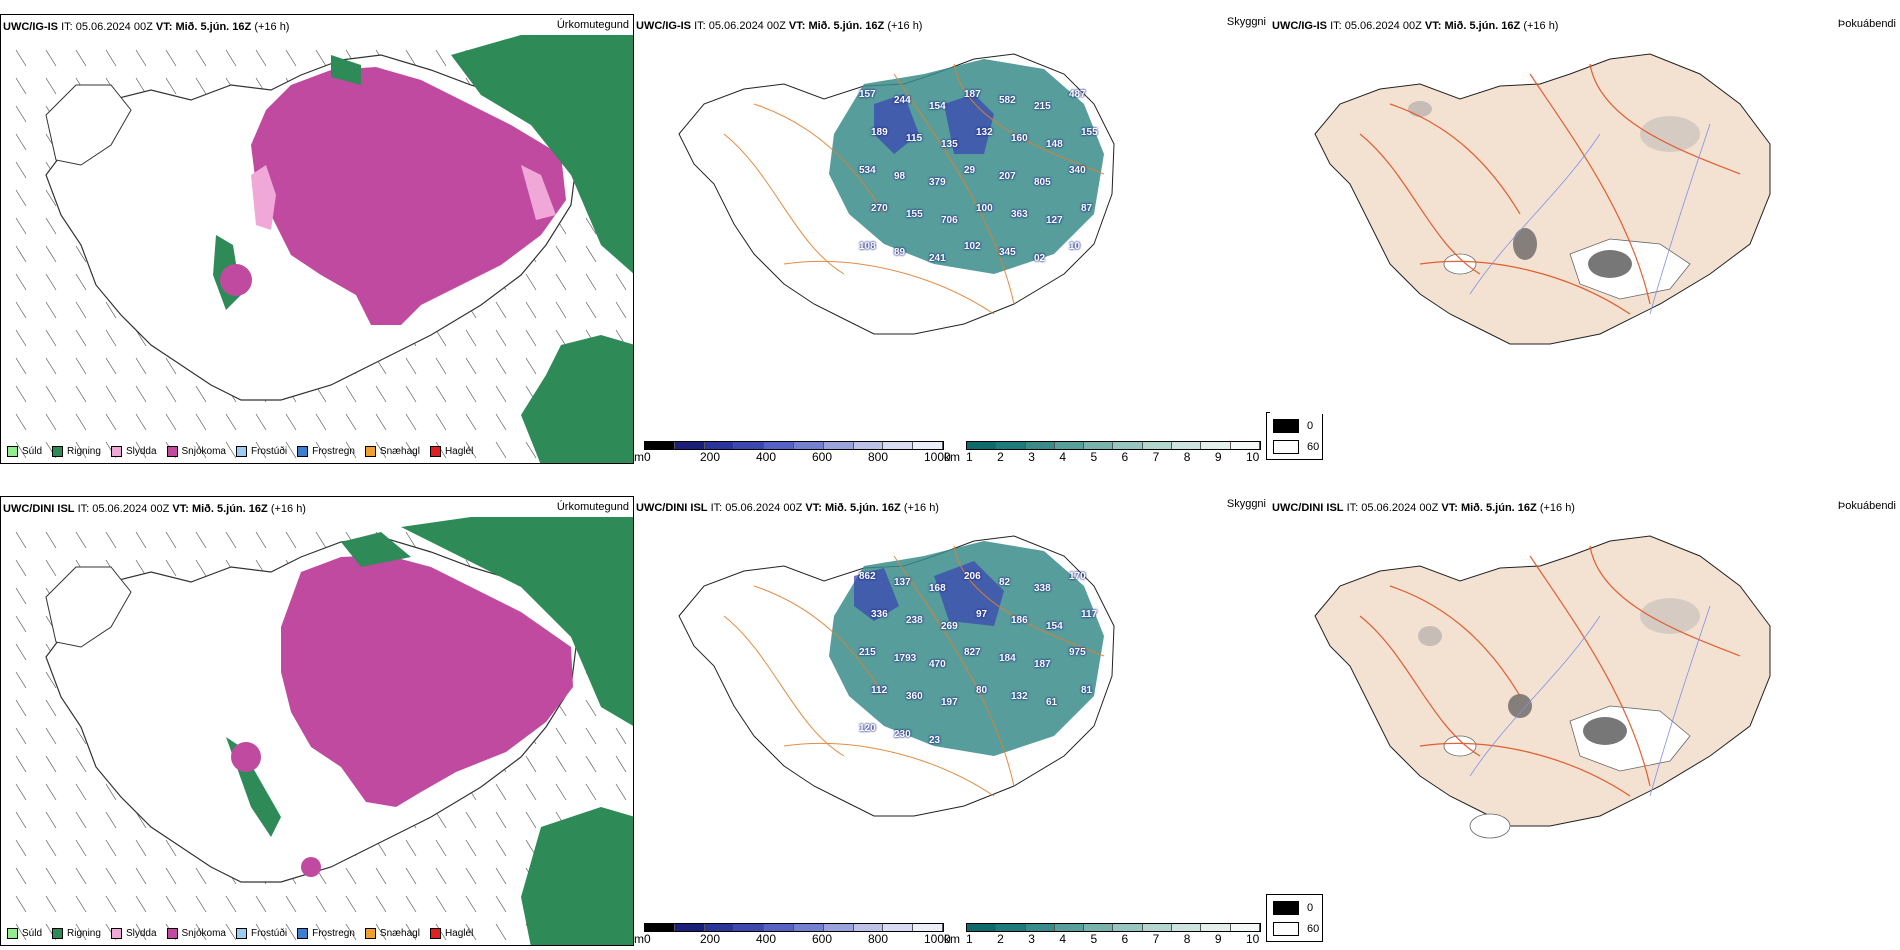 This screenshot has height=950, width=1900. What do you see at coordinates (1542, 199) in the screenshot?
I see `fog-map-top` at bounding box center [1542, 199].